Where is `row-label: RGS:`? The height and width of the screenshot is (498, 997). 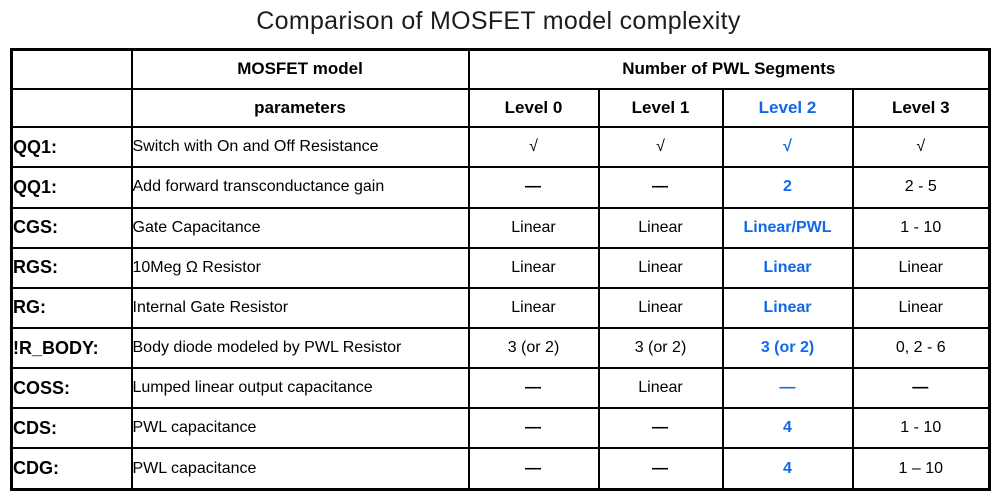
row-label: RGS: is located at coordinates (71, 267).